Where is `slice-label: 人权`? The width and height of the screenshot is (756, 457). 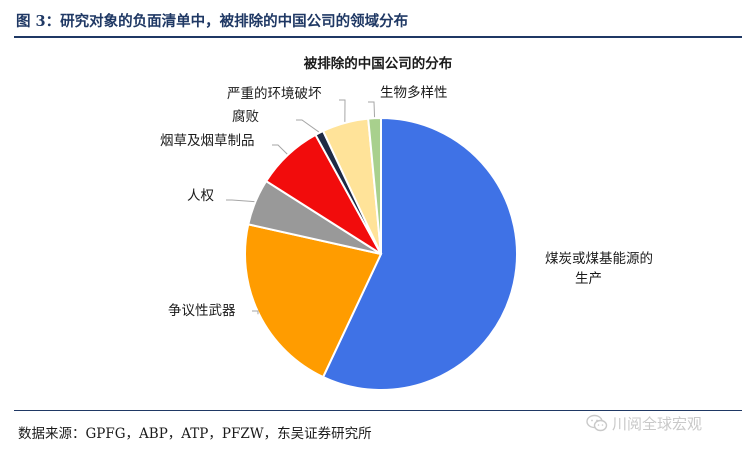 slice-label: 人权 is located at coordinates (200, 195).